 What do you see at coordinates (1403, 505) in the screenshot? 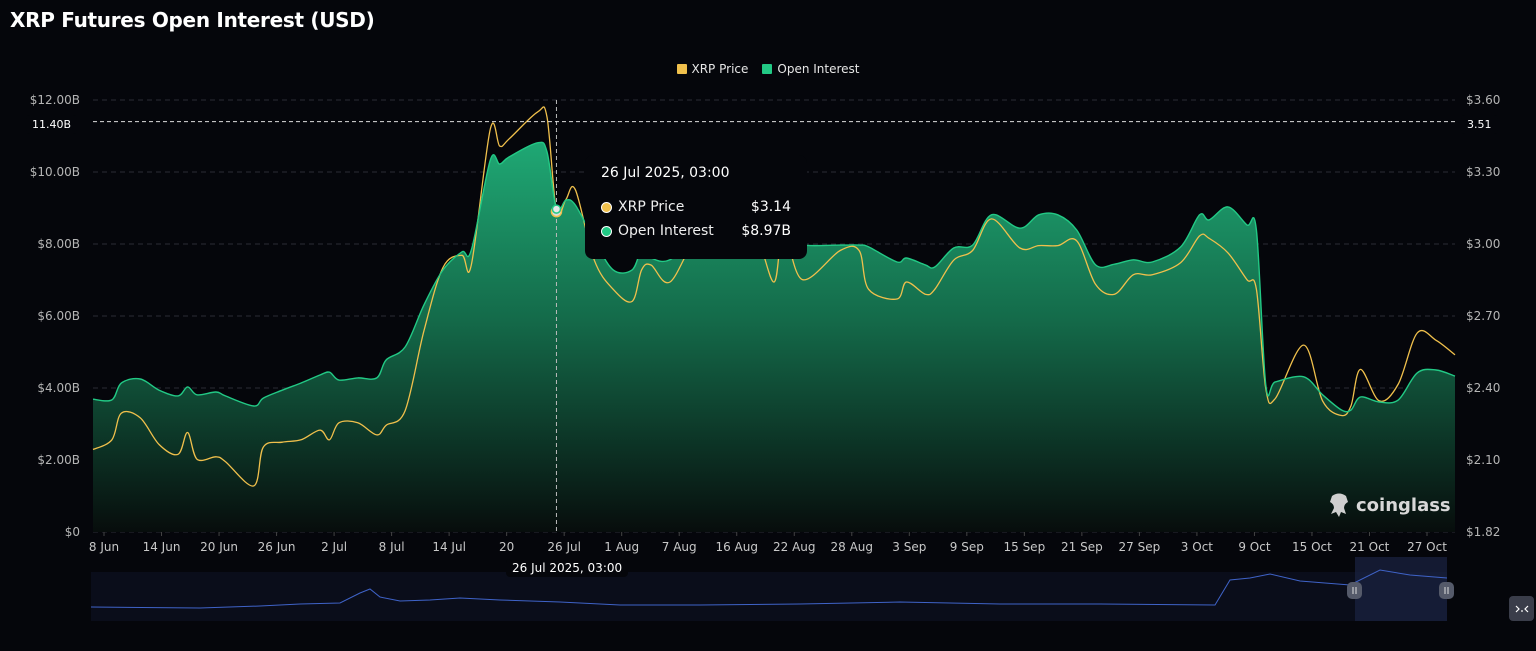
I see `watermark-text: coinglass` at bounding box center [1403, 505].